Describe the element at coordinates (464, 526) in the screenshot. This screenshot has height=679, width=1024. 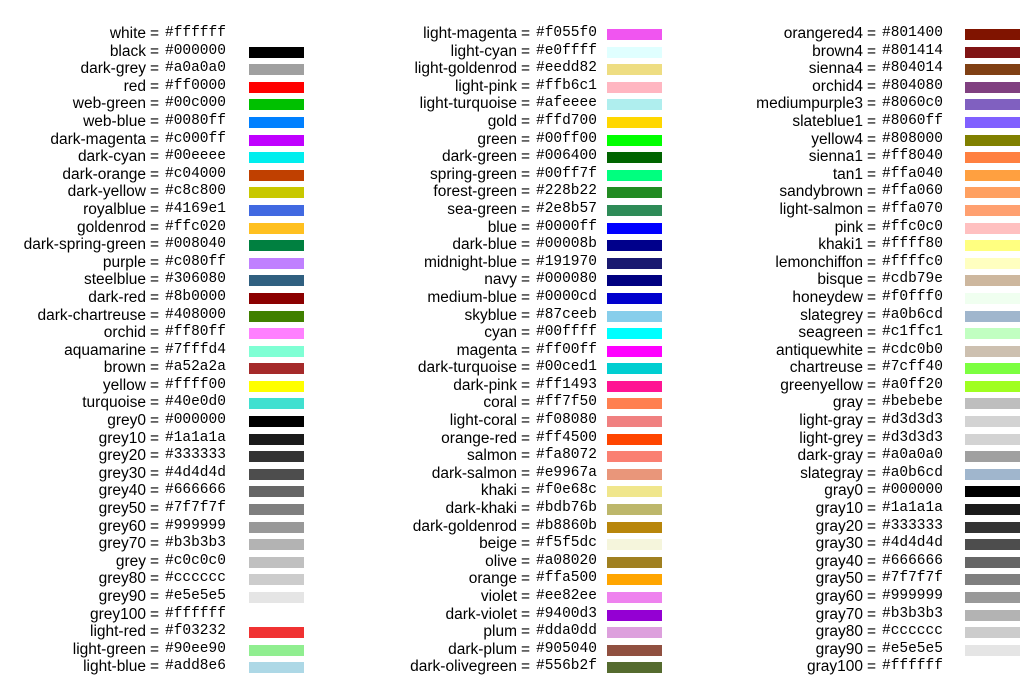
I see `color-name: dark-goldenrod` at that location.